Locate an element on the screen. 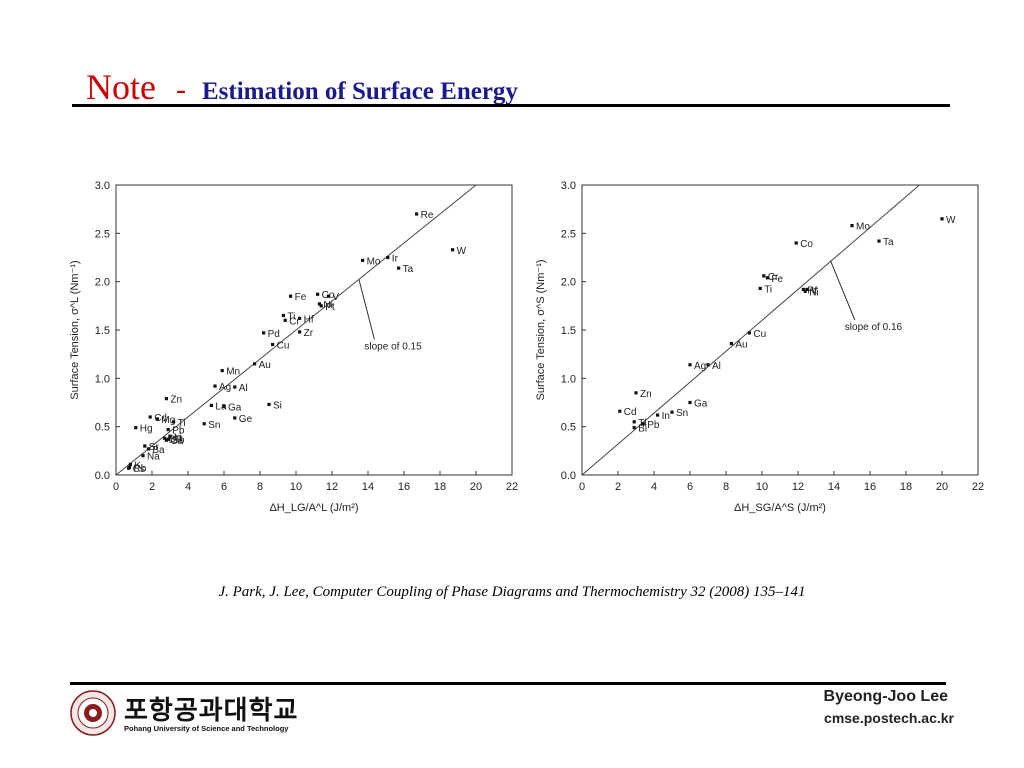 The height and width of the screenshot is (768, 1024). liquid-point-al is located at coordinates (235, 387).